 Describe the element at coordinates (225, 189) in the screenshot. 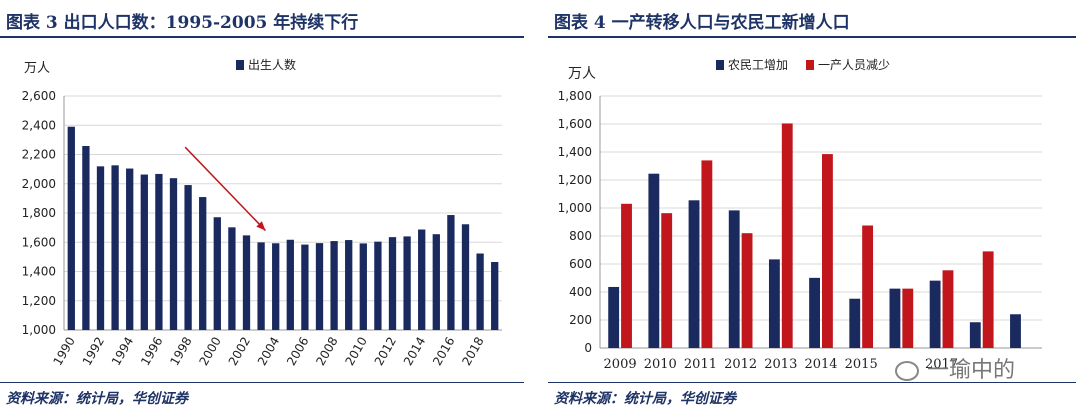

I see `trend-arrow` at that location.